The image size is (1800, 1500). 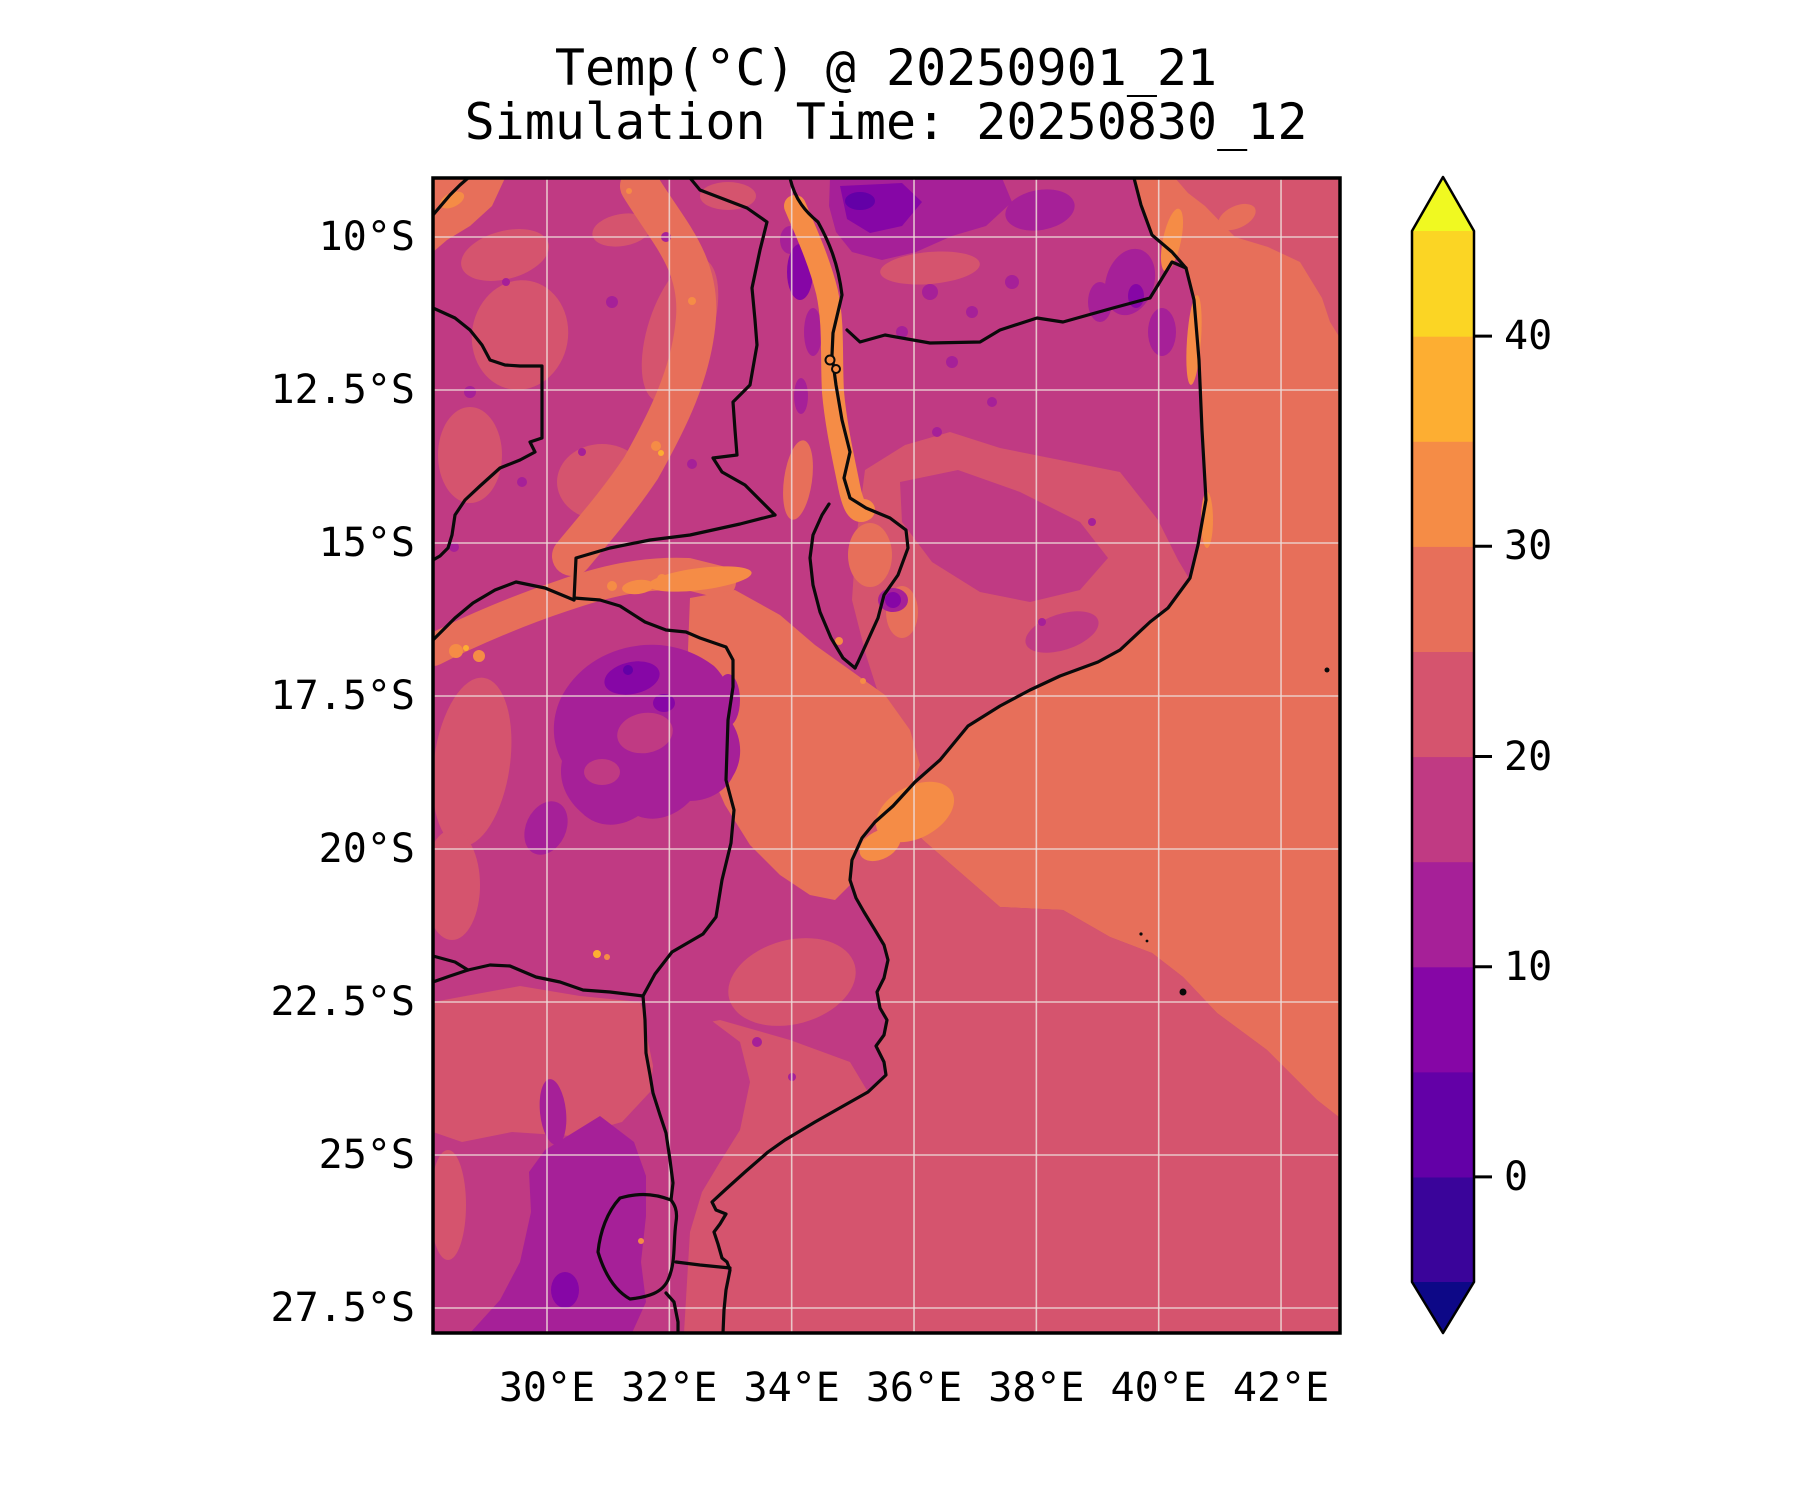 What do you see at coordinates (1257, 258) in the screenshot?
I see `ocean-cool-pocket-ne` at bounding box center [1257, 258].